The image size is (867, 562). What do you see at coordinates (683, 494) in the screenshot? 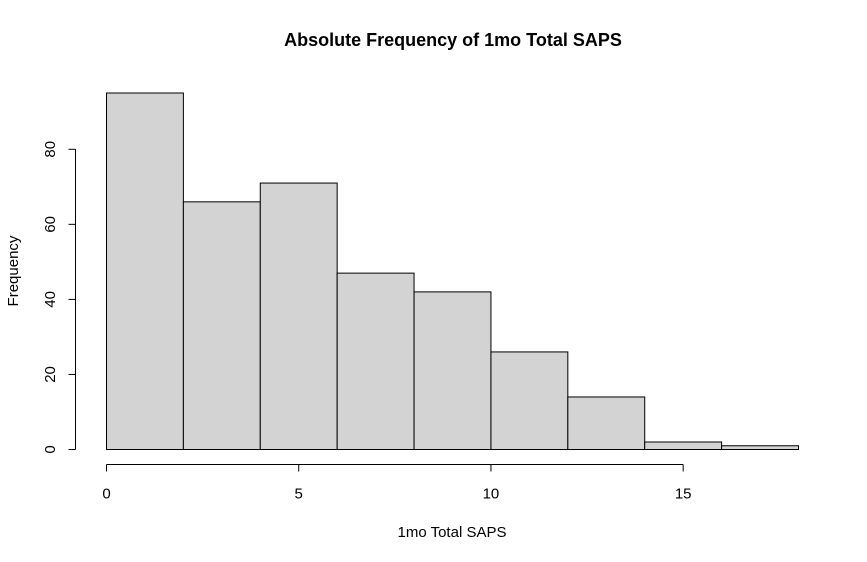
I see `x-tick-label: 15` at bounding box center [683, 494].